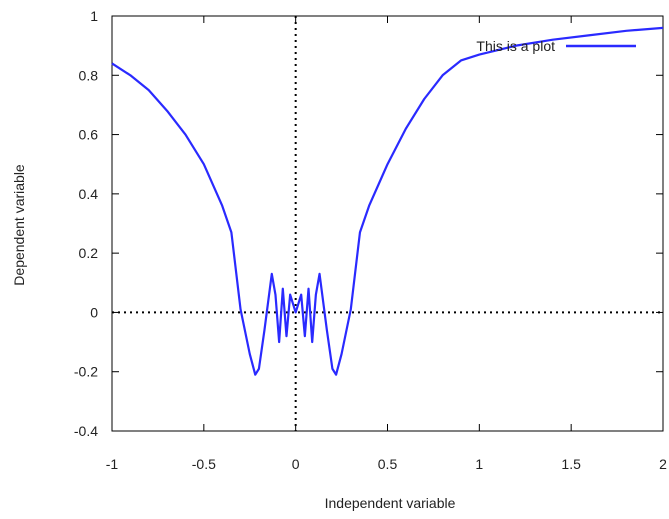 The width and height of the screenshot is (669, 519). Describe the element at coordinates (204, 464) in the screenshot. I see `x-tick-label: -0.5` at that location.